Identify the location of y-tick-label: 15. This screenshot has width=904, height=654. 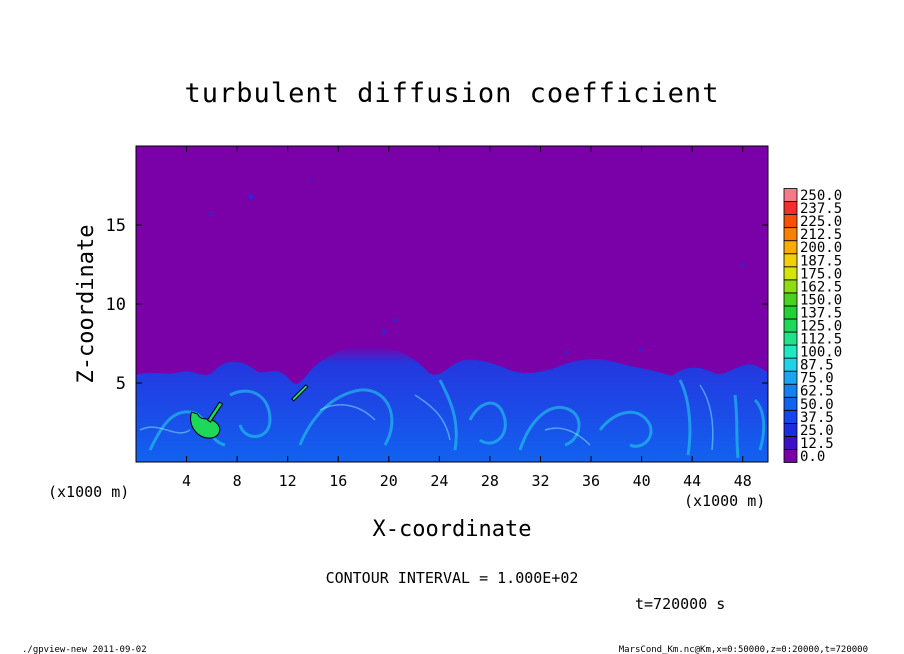
(116, 226).